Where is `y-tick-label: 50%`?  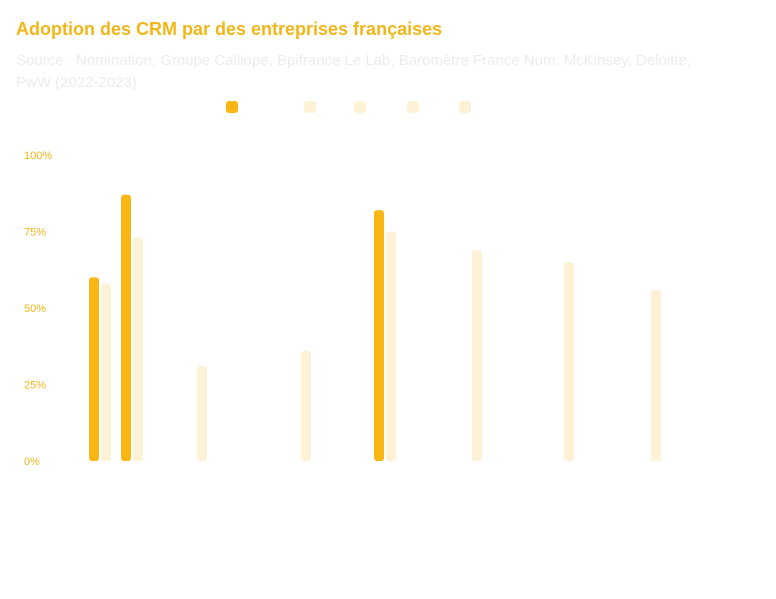 y-tick-label: 50% is located at coordinates (35, 309).